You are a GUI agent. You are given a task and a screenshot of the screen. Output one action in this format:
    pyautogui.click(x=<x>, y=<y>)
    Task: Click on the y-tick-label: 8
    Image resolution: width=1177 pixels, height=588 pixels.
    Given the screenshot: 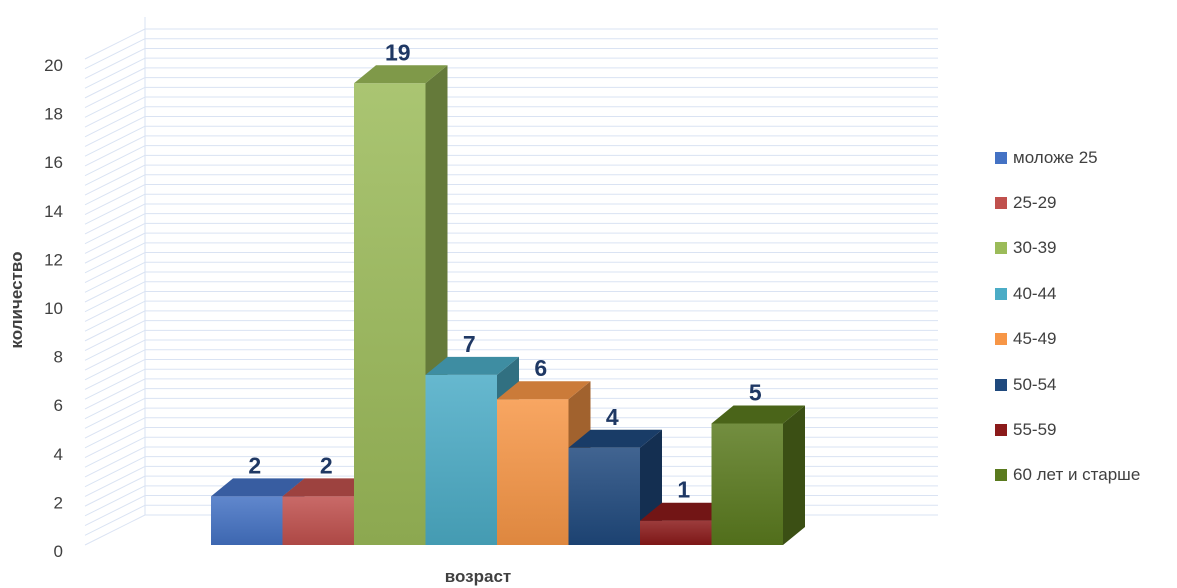 What is the action you would take?
    pyautogui.click(x=58, y=357)
    